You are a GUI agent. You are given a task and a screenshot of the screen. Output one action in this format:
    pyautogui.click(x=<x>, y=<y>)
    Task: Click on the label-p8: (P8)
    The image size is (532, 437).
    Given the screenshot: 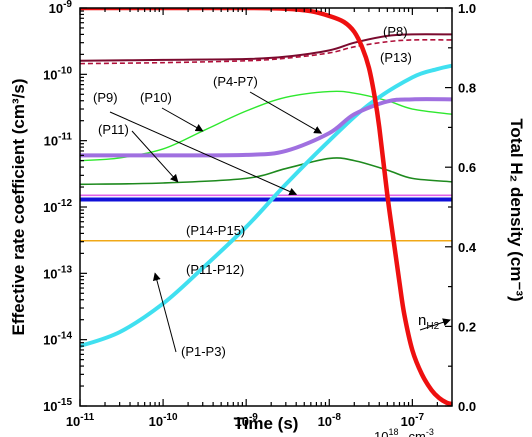 What is the action you would take?
    pyautogui.click(x=395, y=31)
    